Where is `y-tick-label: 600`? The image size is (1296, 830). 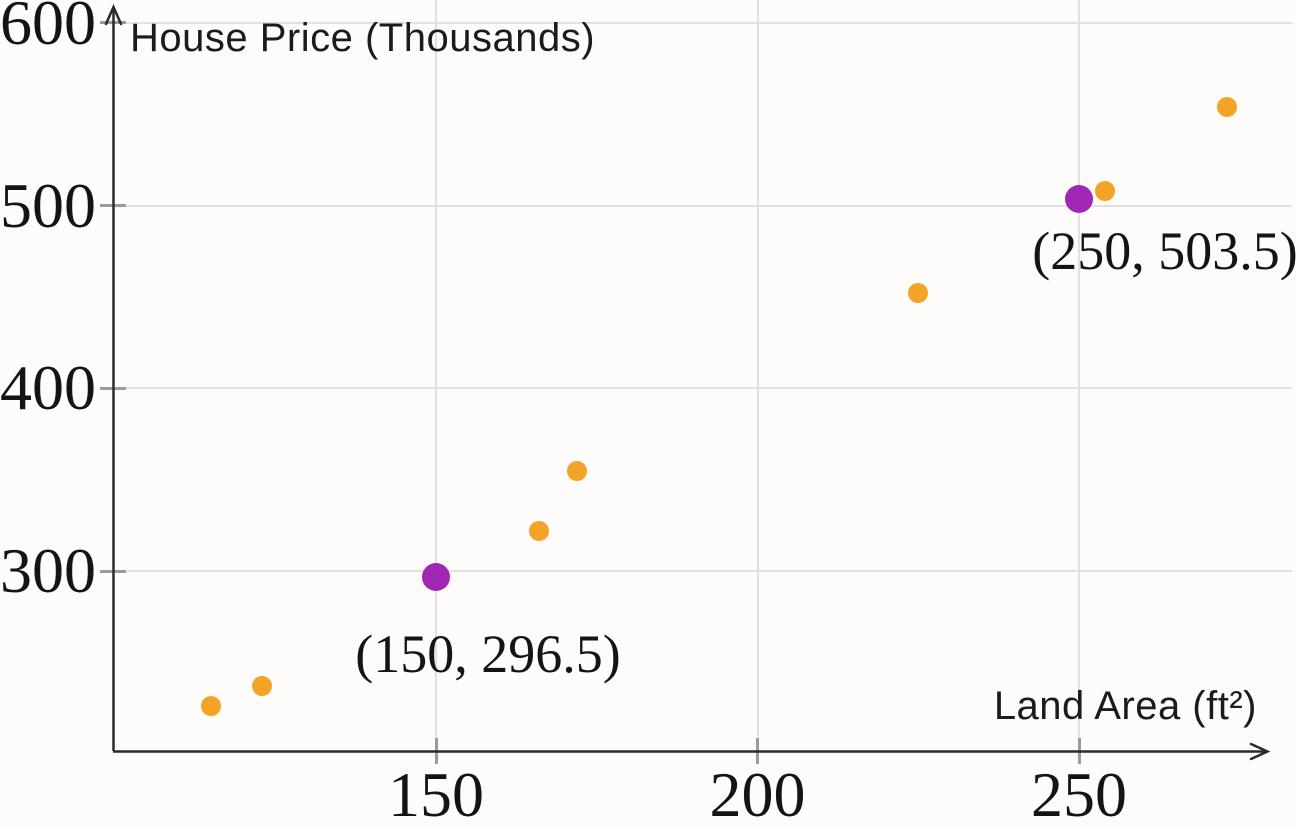 y-tick-label: 600 is located at coordinates (48, 29).